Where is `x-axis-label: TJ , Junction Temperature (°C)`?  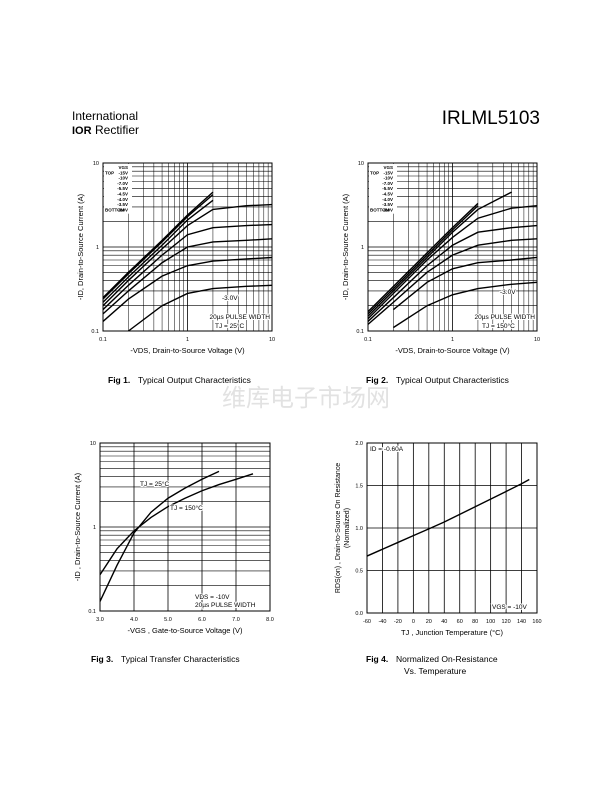
x-axis-label: TJ , Junction Temperature (°C) is located at coordinates (452, 632).